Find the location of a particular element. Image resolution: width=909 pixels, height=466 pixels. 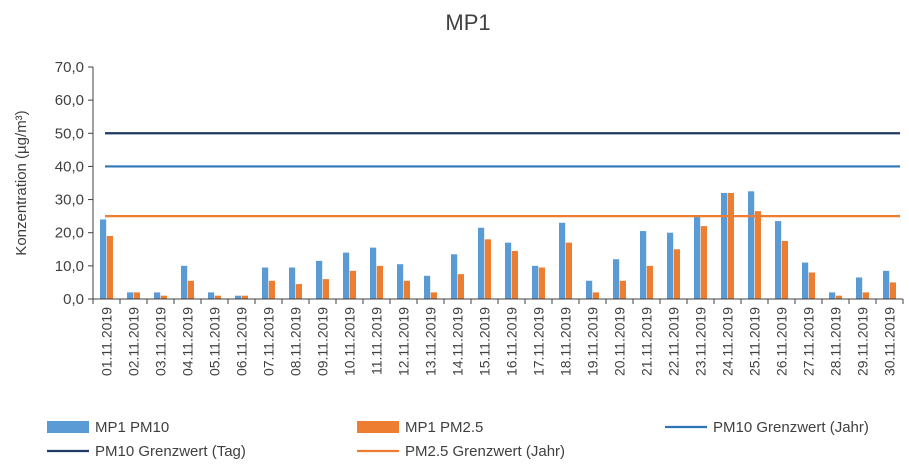

y-tick-label: 20,0 is located at coordinates (69, 233).